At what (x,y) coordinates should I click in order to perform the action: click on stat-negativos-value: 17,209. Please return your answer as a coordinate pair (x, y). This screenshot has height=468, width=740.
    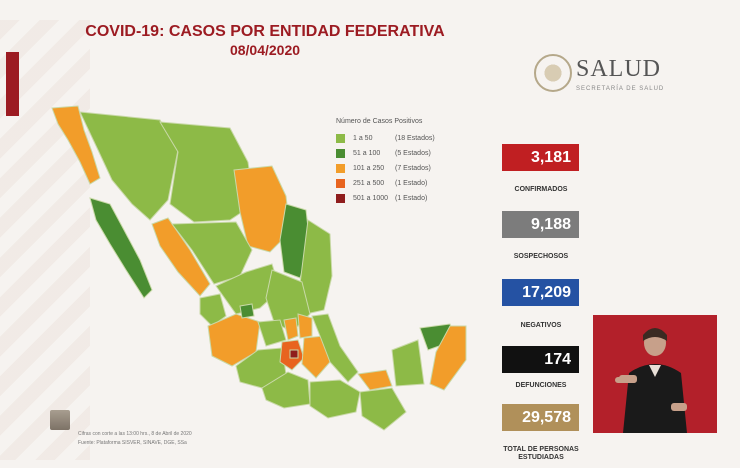
    Looking at the image, I should click on (540, 292).